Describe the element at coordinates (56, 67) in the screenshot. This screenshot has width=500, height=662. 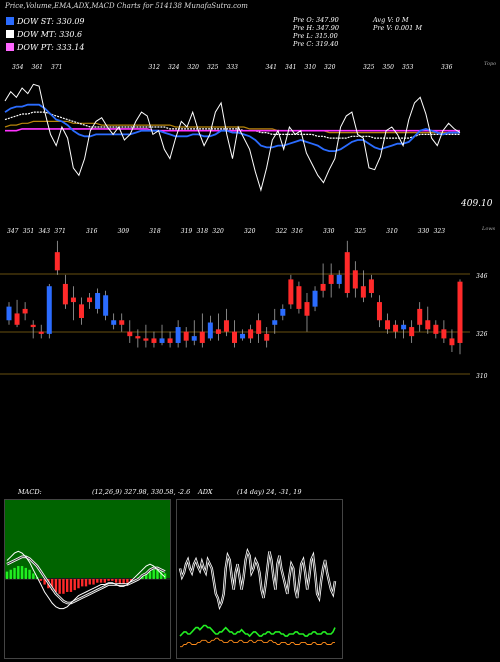
I see `top-label-ema-2: 371` at that location.